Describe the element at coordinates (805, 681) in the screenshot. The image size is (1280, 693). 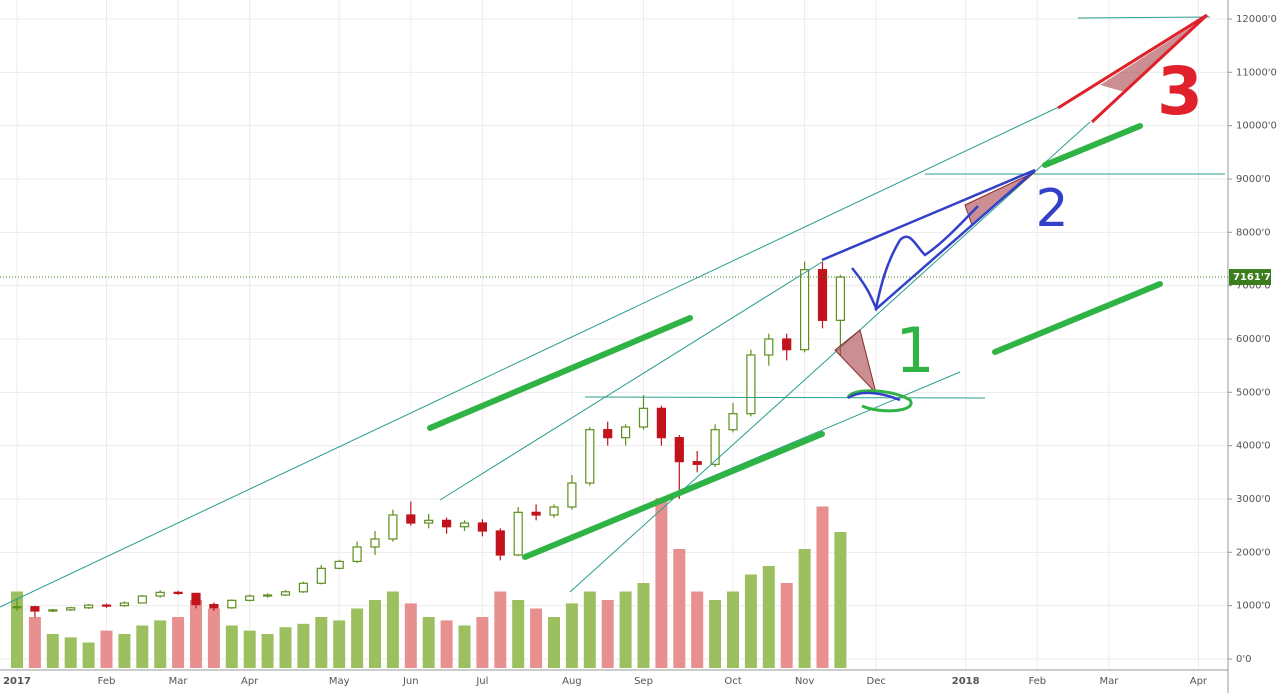
I see `x-tick-label: Nov` at that location.